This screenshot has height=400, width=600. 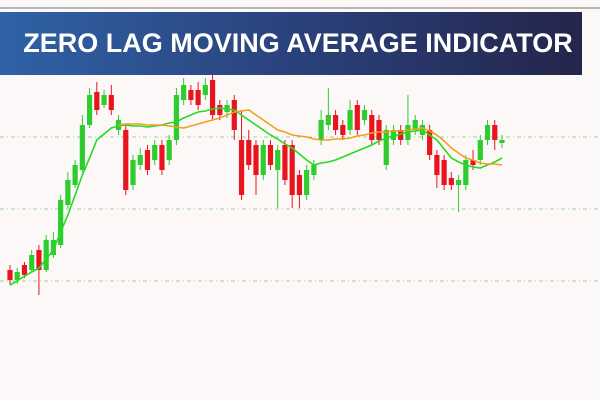 What do you see at coordinates (310, 137) in the screenshot?
I see `indicator-line` at bounding box center [310, 137].